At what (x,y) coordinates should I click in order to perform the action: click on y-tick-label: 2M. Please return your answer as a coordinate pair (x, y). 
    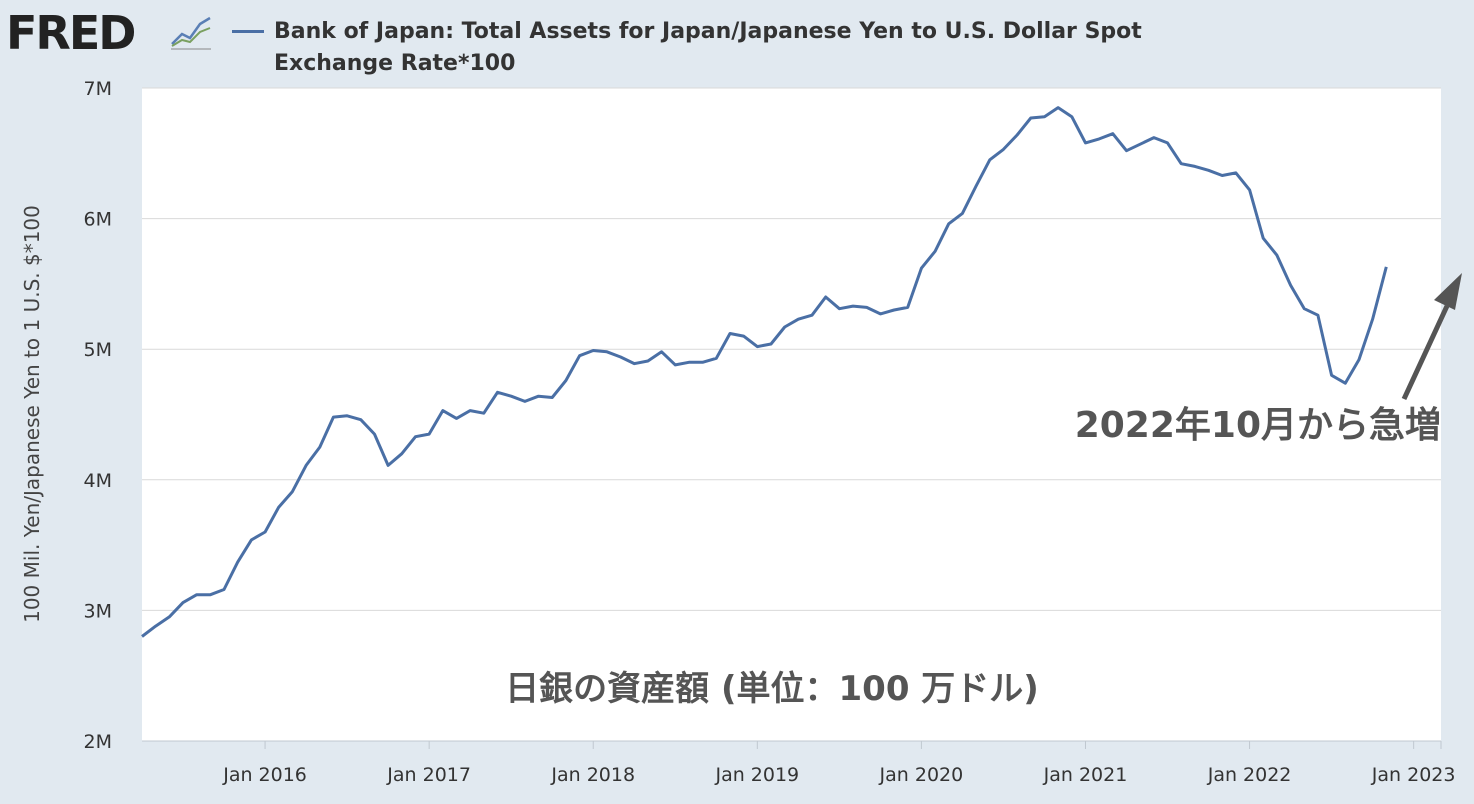
    Looking at the image, I should click on (98, 742).